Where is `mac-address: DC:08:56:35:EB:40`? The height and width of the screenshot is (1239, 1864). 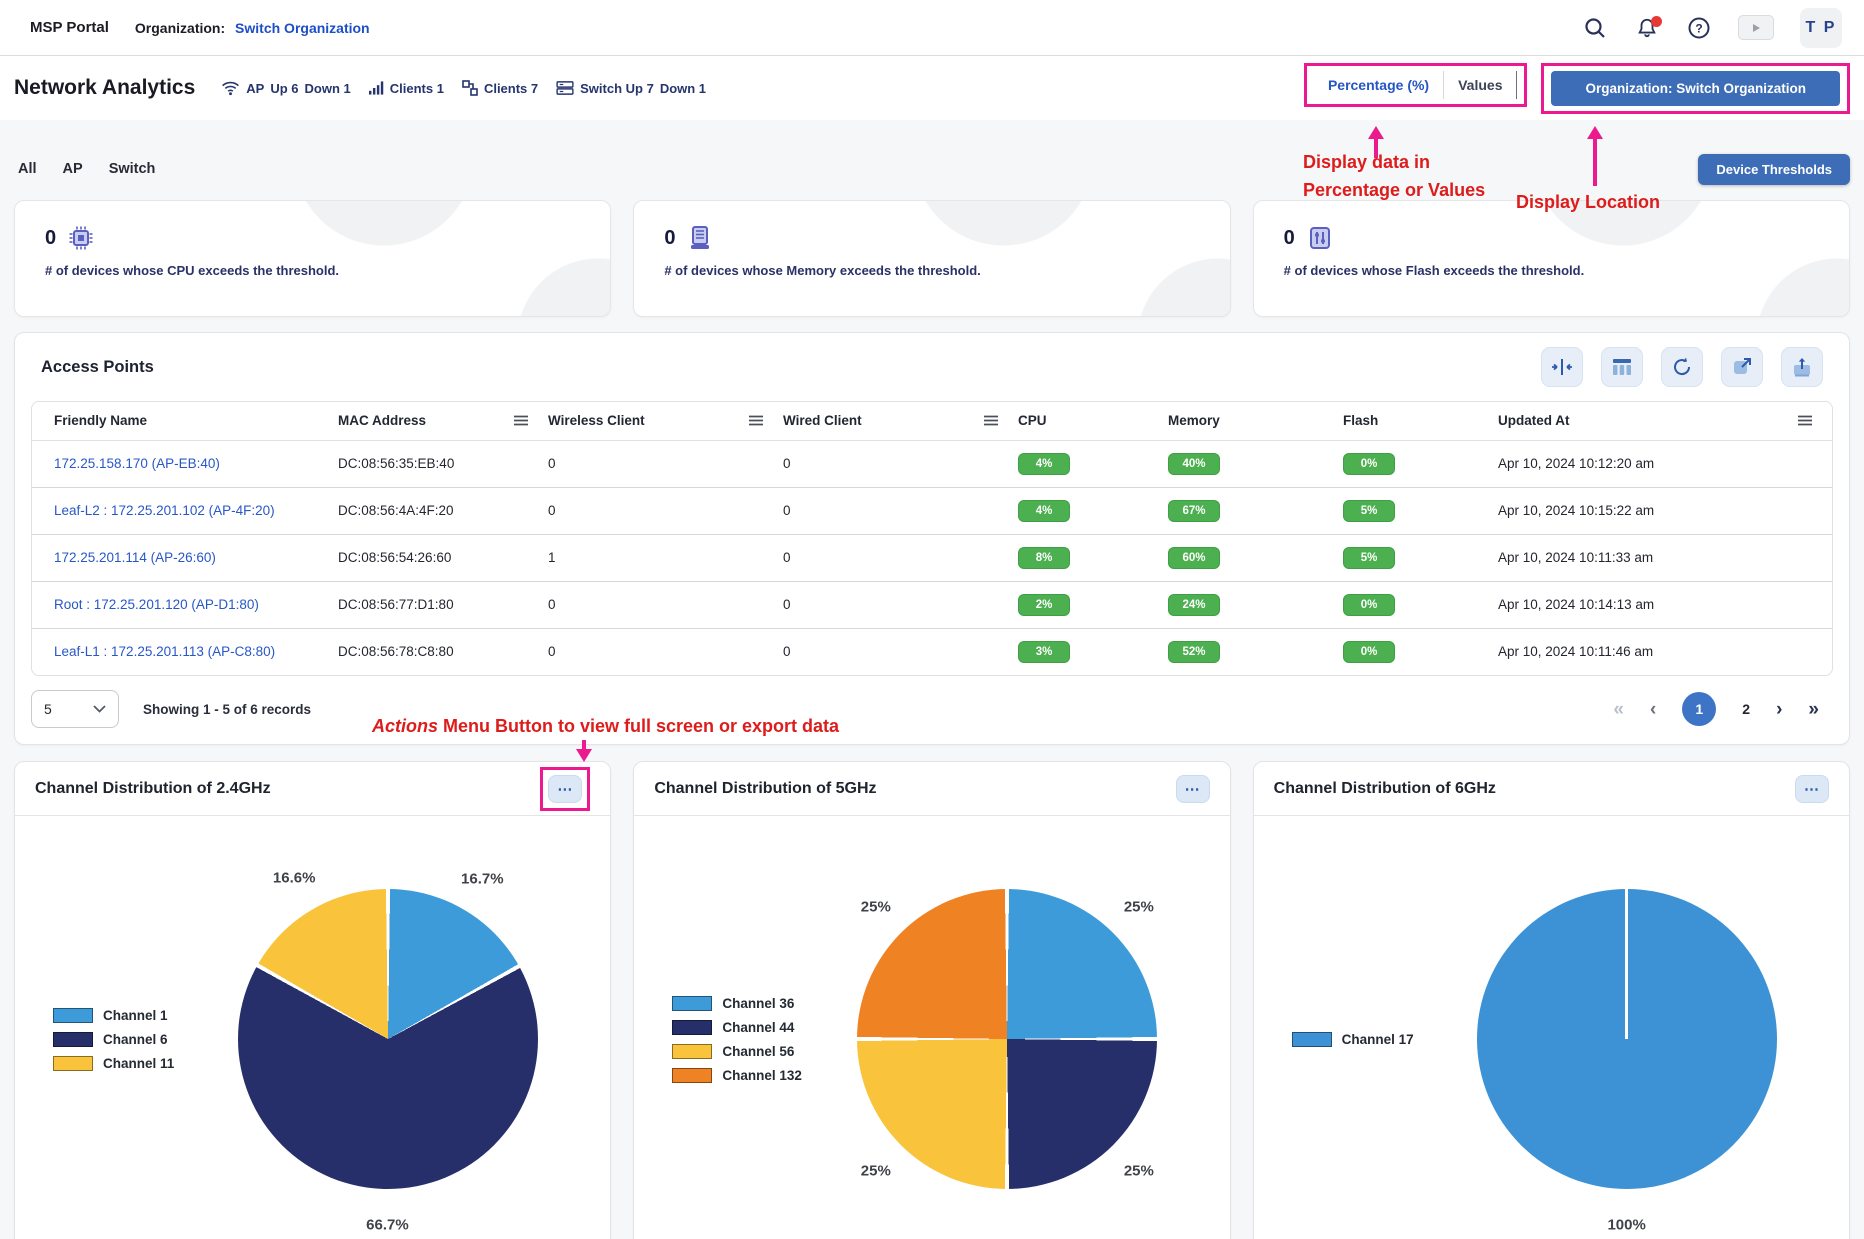 mac-address: DC:08:56:35:EB:40 is located at coordinates (396, 463).